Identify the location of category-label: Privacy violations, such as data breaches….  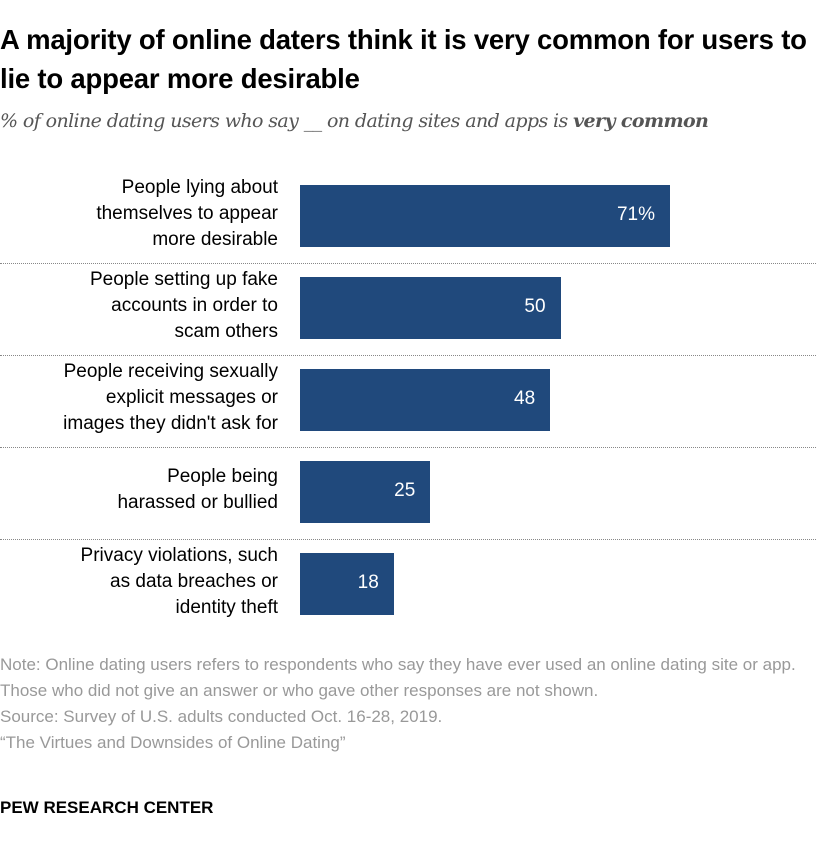
(139, 582).